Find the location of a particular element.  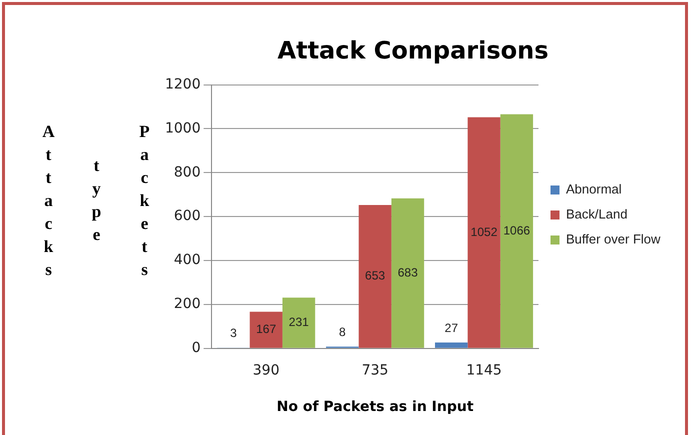

data-label: 1052 is located at coordinates (484, 231).